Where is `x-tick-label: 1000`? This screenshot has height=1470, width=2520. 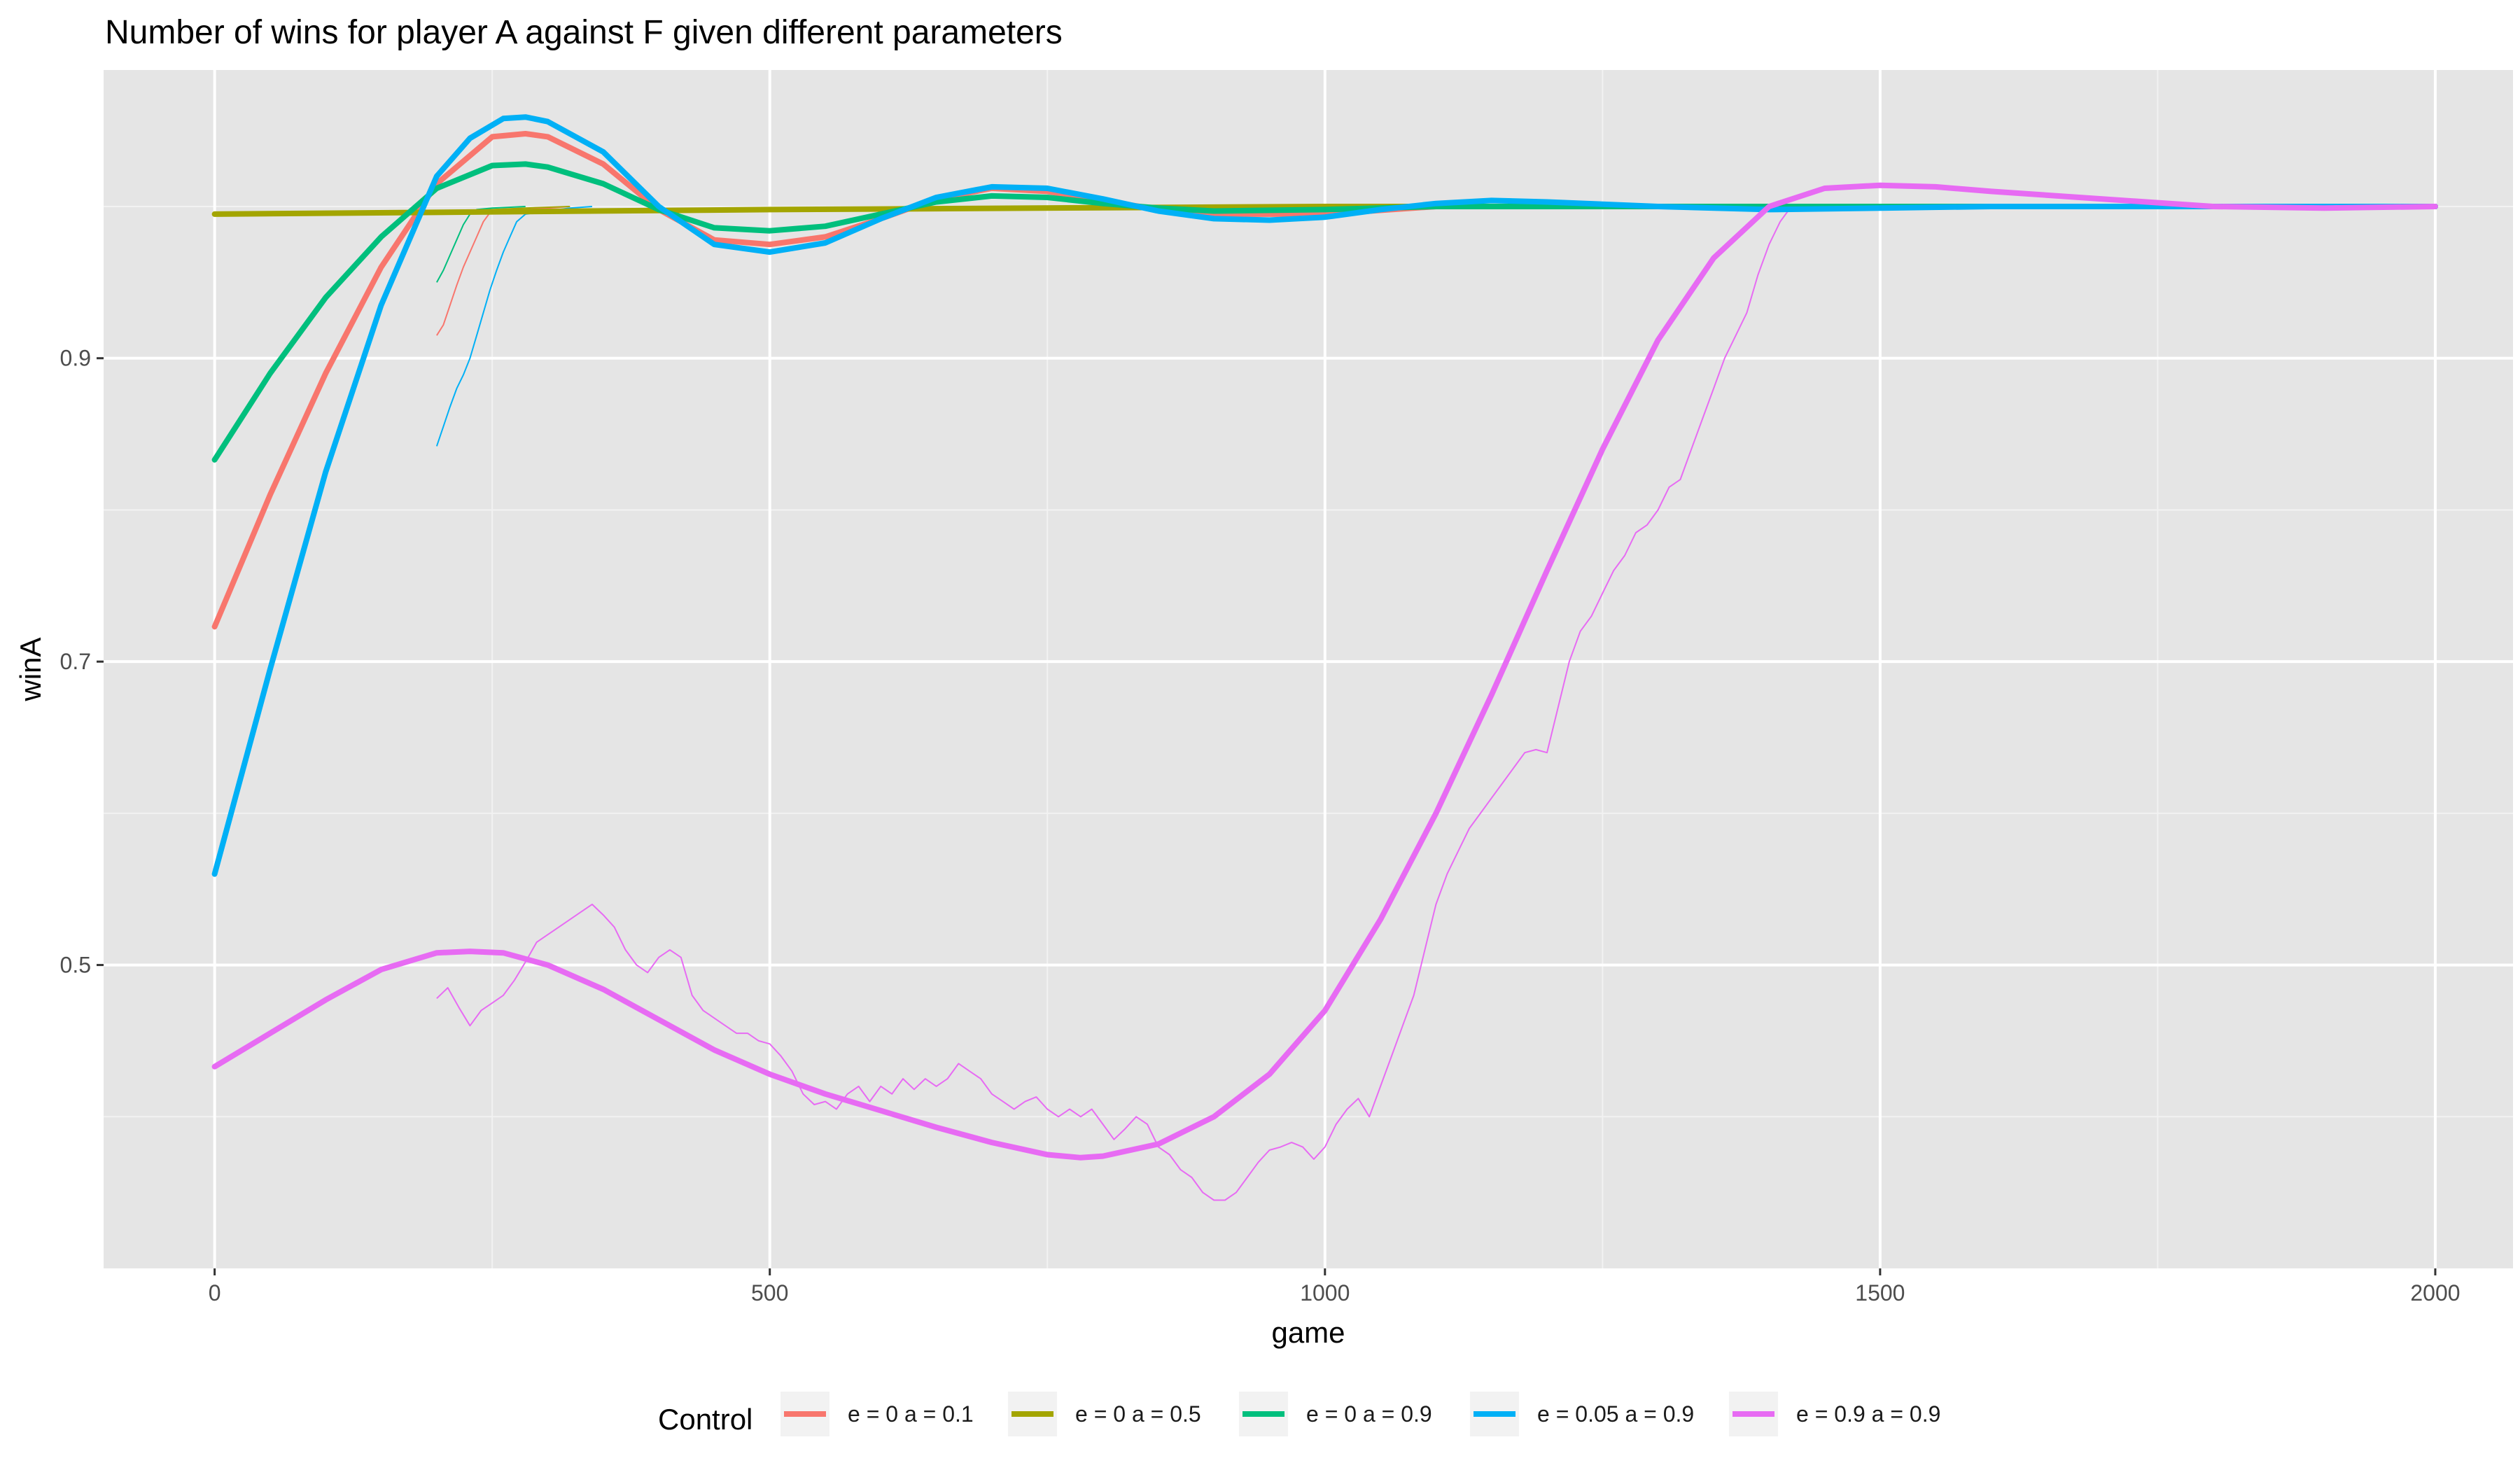 x-tick-label: 1000 is located at coordinates (1325, 1293).